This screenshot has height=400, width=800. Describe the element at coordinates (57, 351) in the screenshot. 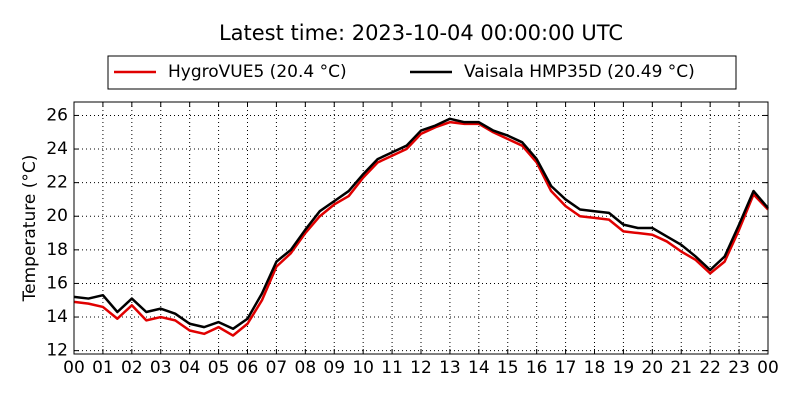

I see `y-tick-label: 12` at that location.